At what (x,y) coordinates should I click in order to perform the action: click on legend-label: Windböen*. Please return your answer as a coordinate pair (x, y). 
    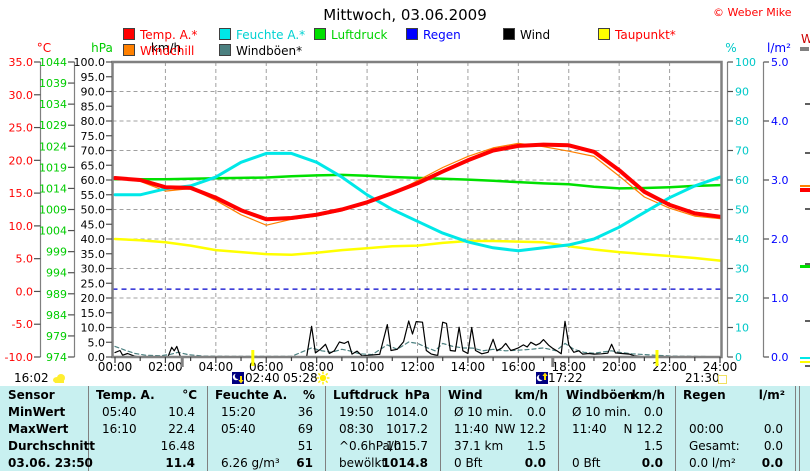
    Looking at the image, I should click on (269, 51).